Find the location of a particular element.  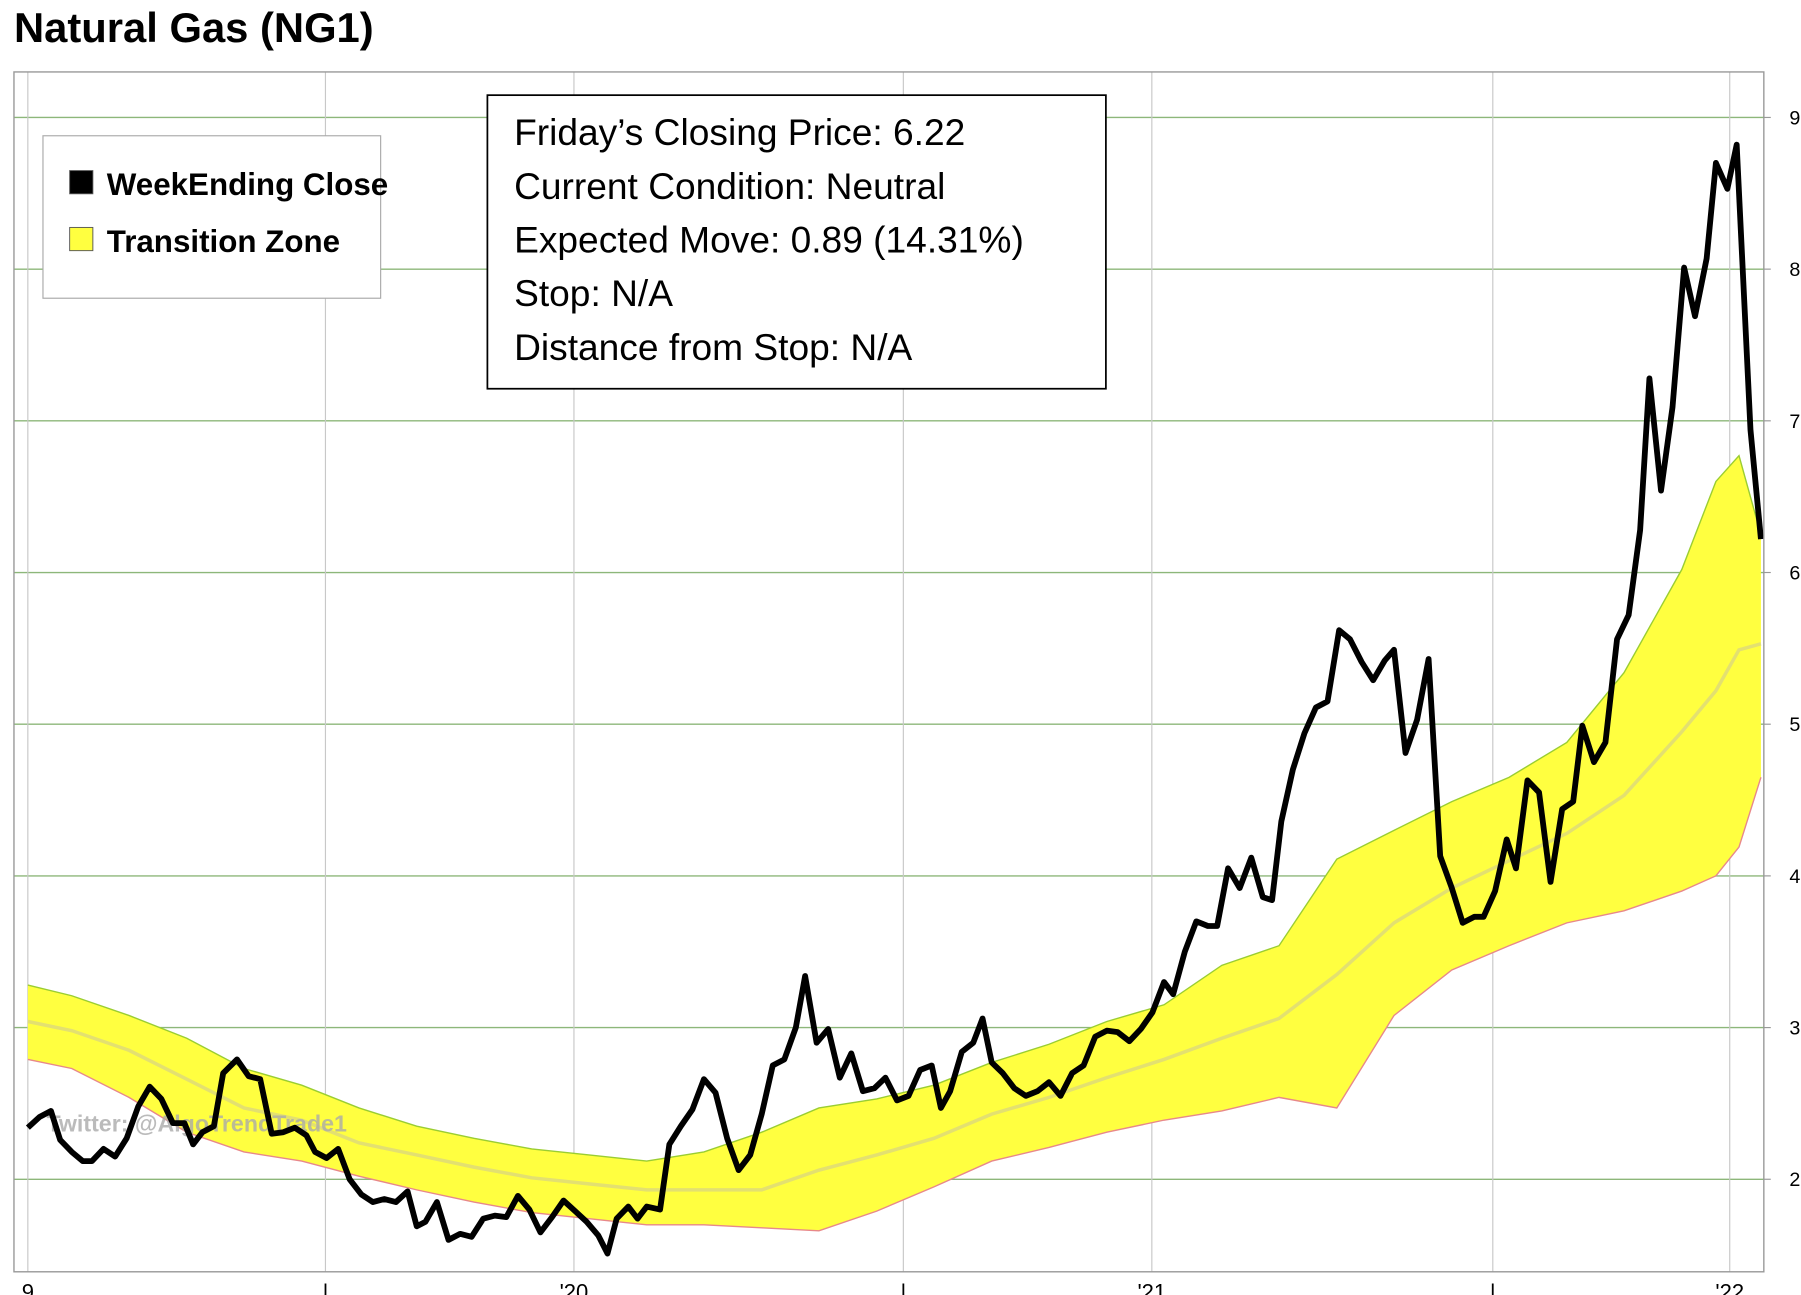

info-line: Expected Move: 0.89 (14.31%) is located at coordinates (769, 240).